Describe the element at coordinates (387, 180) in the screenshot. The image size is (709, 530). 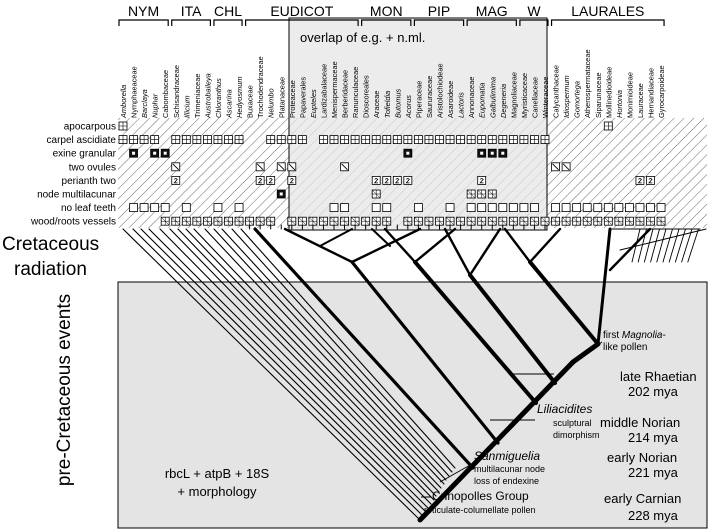
I see `state-mark-perianth-two-tofieldia` at that location.